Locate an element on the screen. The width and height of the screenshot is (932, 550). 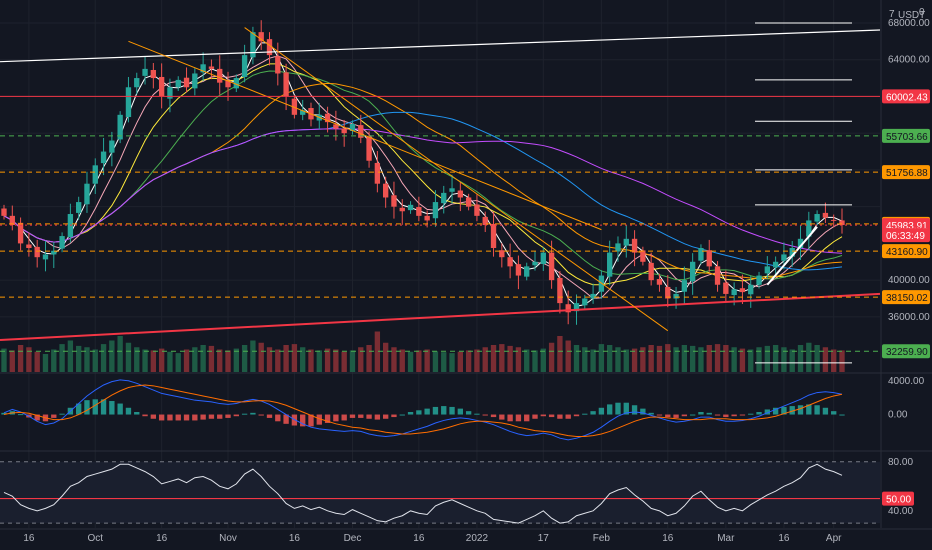
upper-trend-line is located at coordinates (440, 46).